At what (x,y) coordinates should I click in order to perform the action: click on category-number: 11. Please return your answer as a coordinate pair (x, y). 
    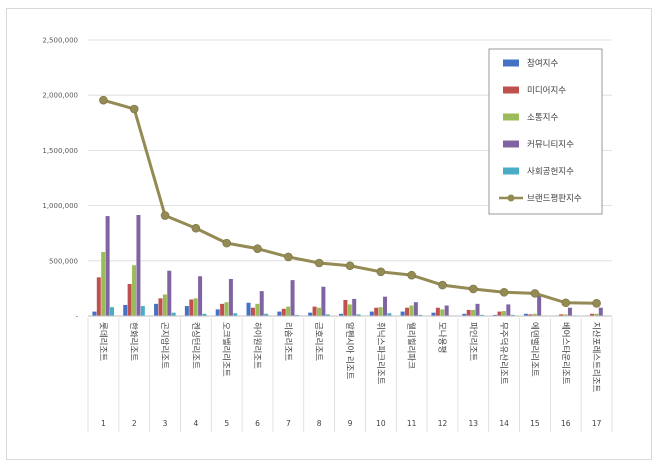
    Looking at the image, I should click on (412, 423).